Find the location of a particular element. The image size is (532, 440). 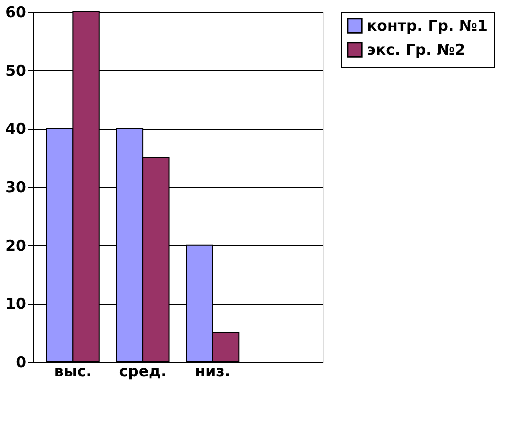

y-tick-label: 40 is located at coordinates (16, 129).